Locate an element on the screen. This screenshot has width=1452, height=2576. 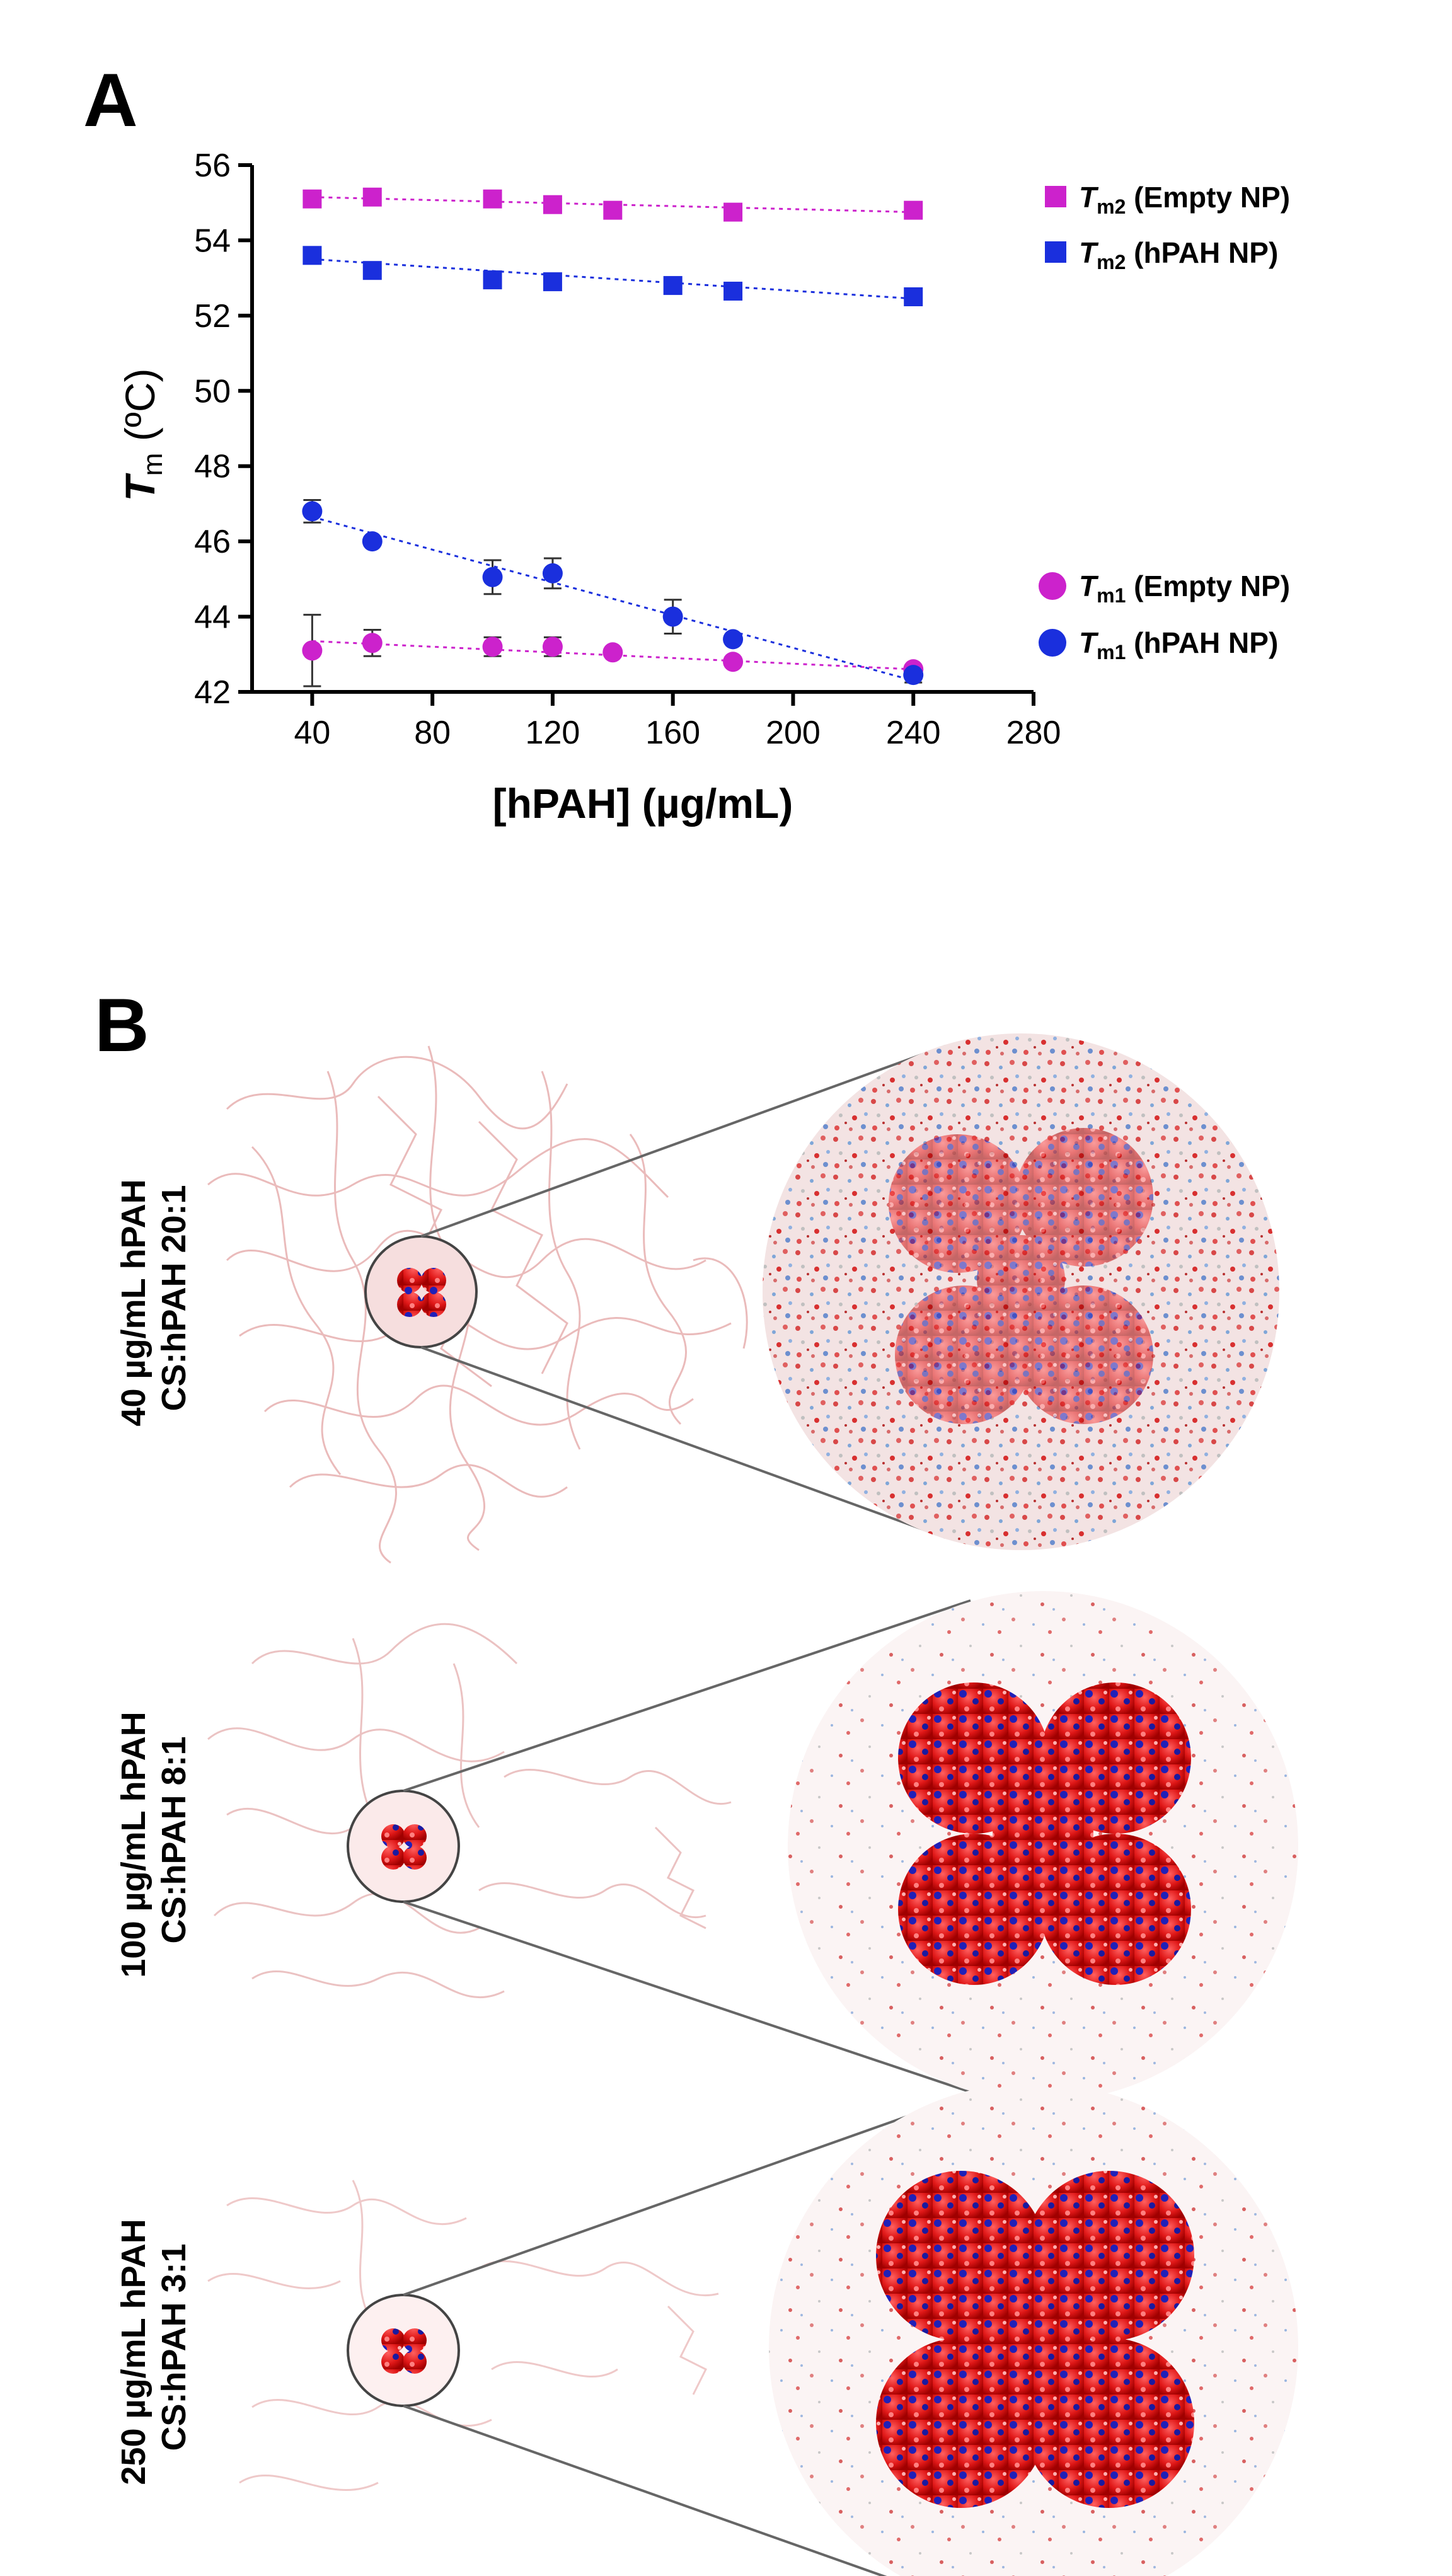
x-ticks: 40 80 120 160 200 240 280 is located at coordinates (678, 721).